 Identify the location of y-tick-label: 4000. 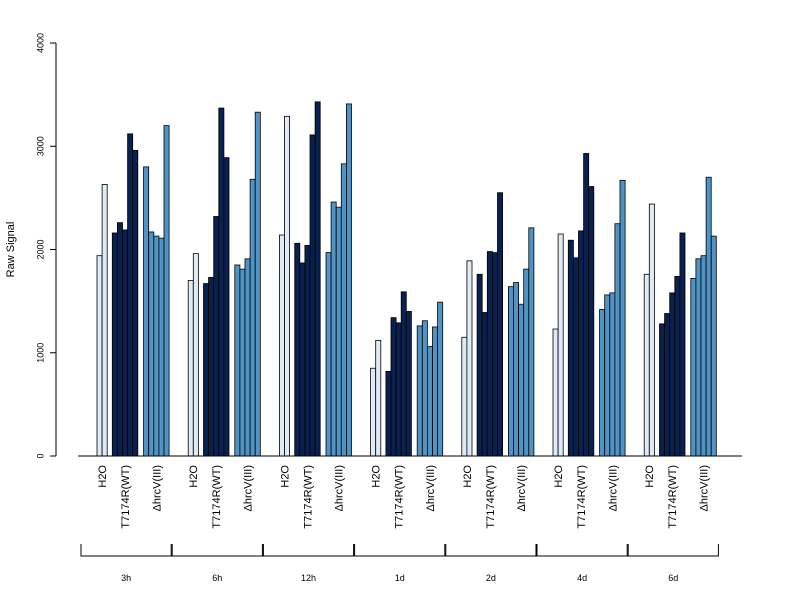
(40, 43).